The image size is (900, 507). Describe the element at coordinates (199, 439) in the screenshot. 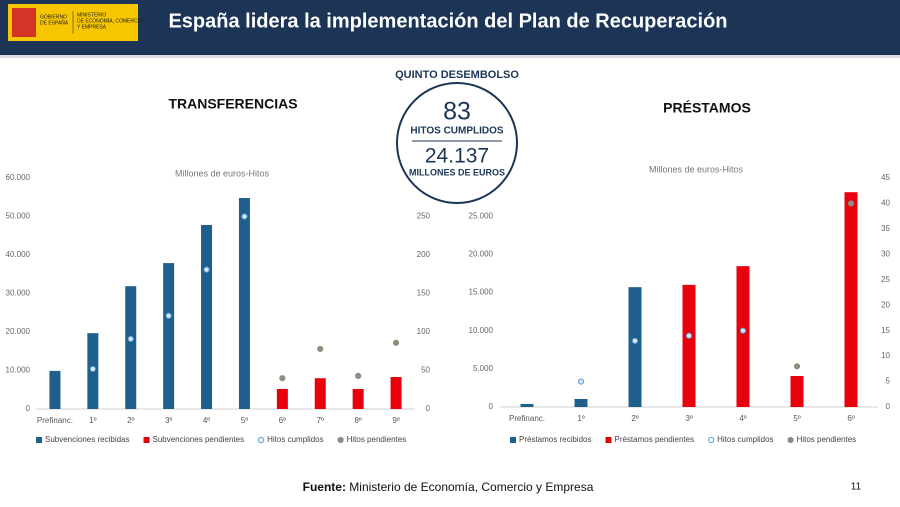

I see `legend-label: Subvenciones pendientes` at that location.